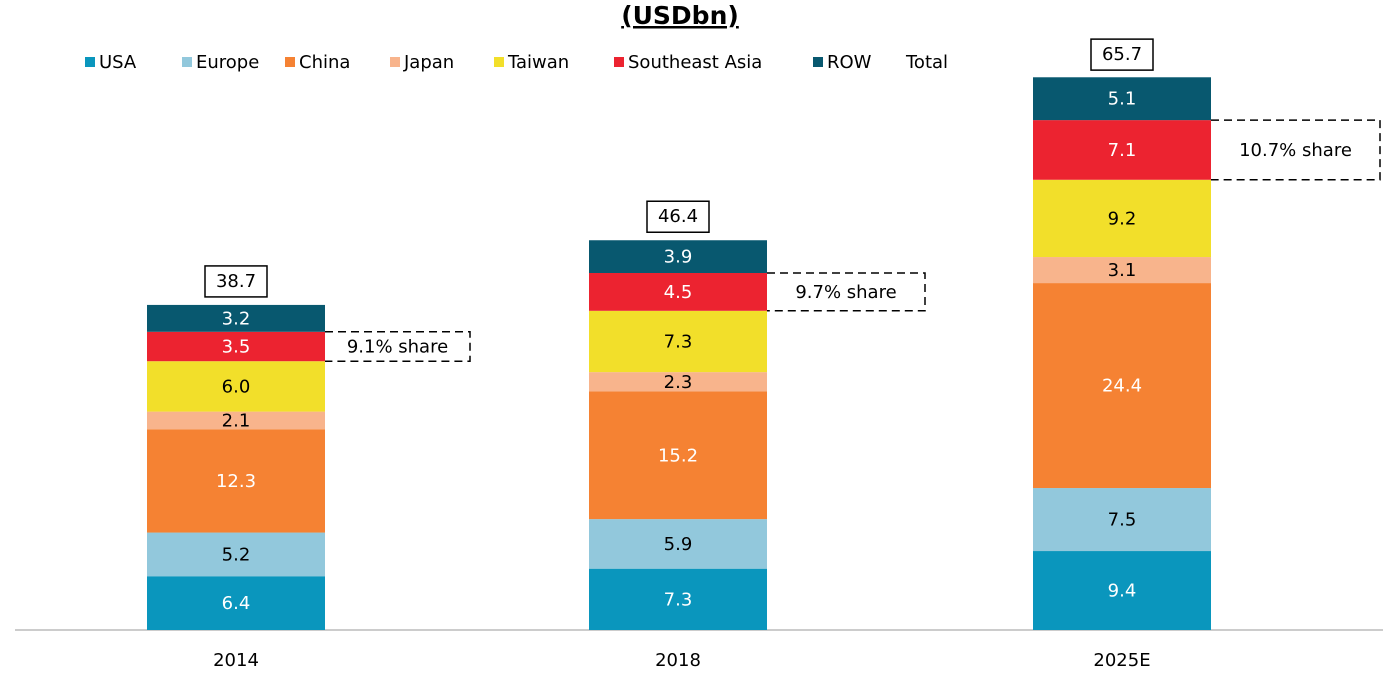 Image resolution: width=1383 pixels, height=673 pixels. I want to click on data-label: 3.1, so click(1122, 270).